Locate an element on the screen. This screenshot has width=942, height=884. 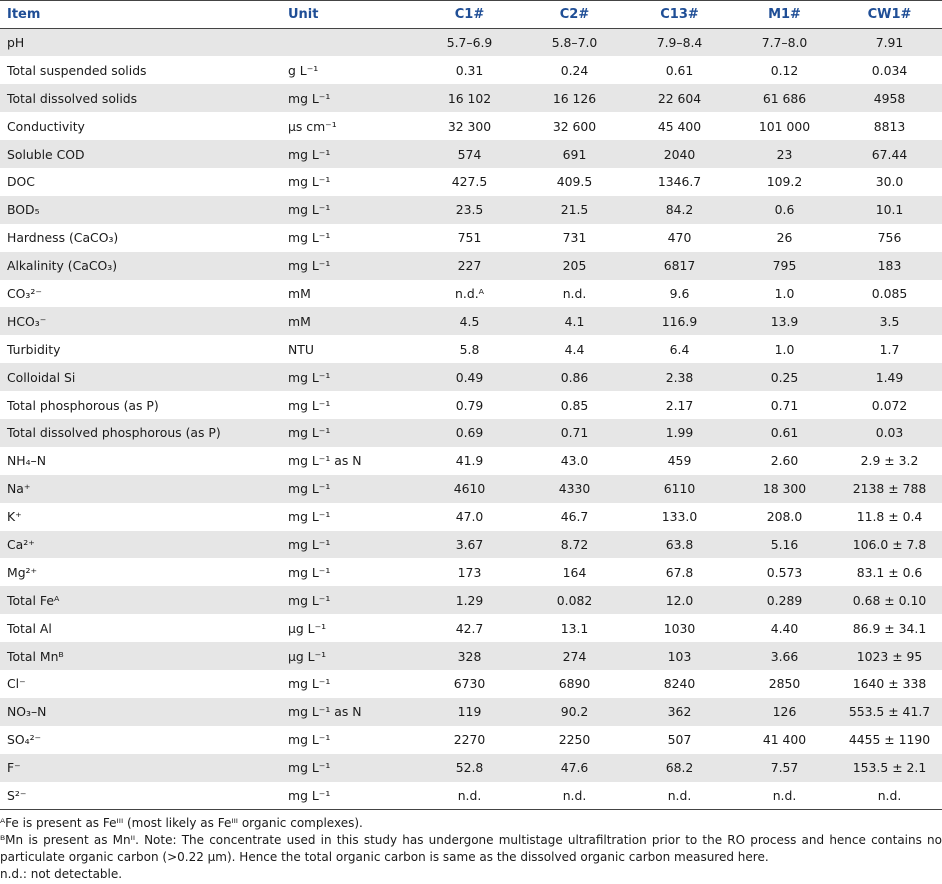
cell-unit: NTU is located at coordinates (301, 349).